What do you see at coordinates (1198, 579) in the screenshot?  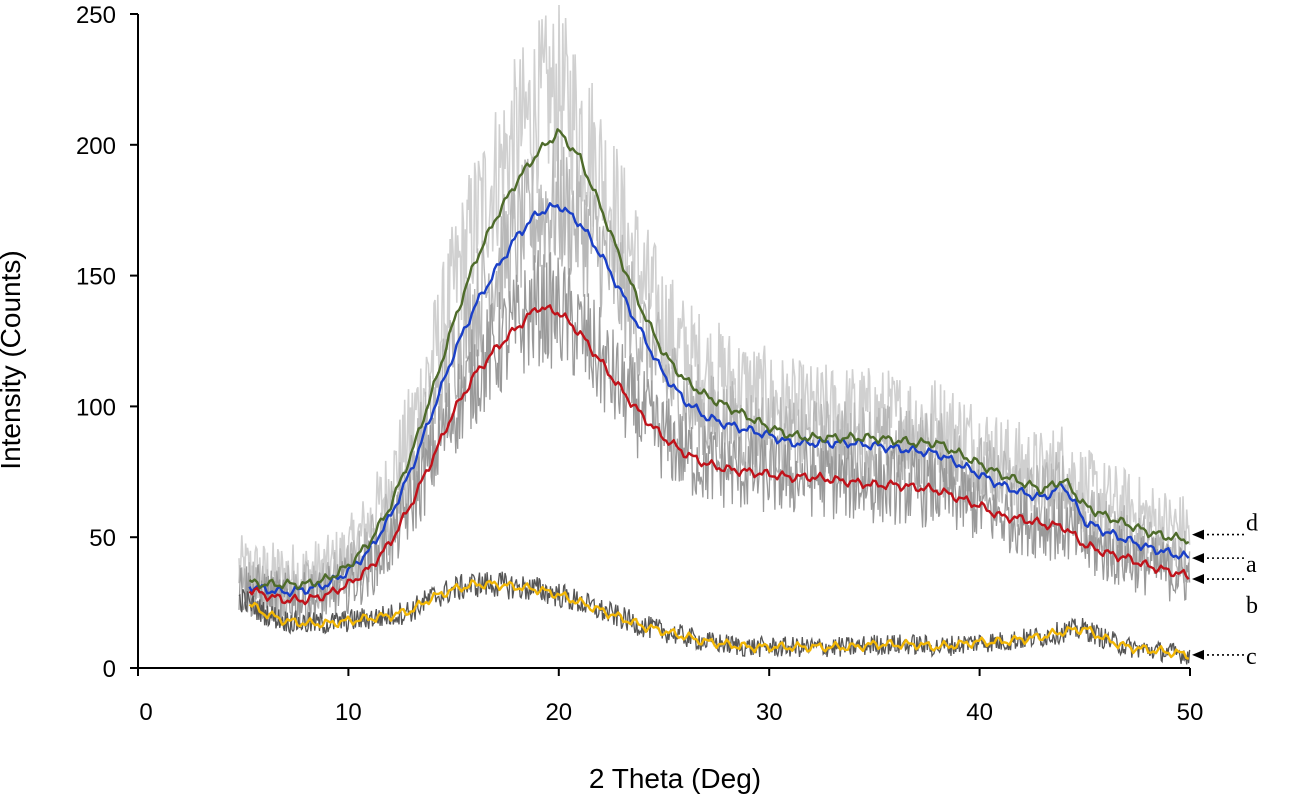 I see `arrow-b-head` at bounding box center [1198, 579].